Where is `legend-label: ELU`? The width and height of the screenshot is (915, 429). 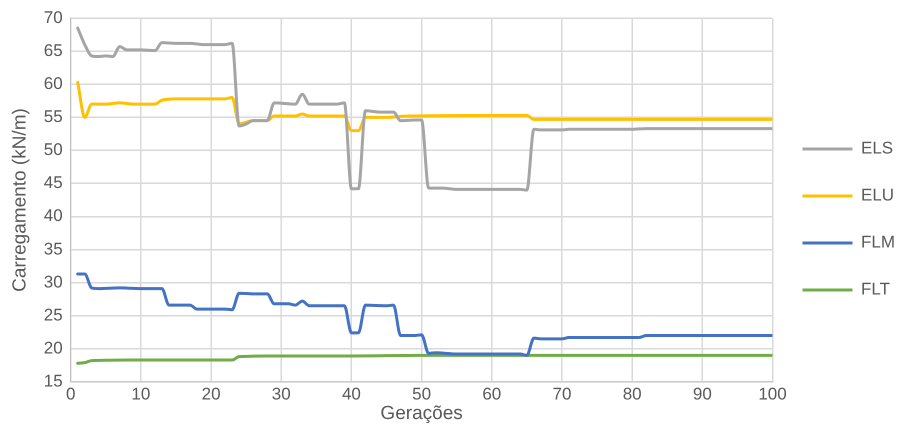 legend-label: ELU is located at coordinates (877, 195).